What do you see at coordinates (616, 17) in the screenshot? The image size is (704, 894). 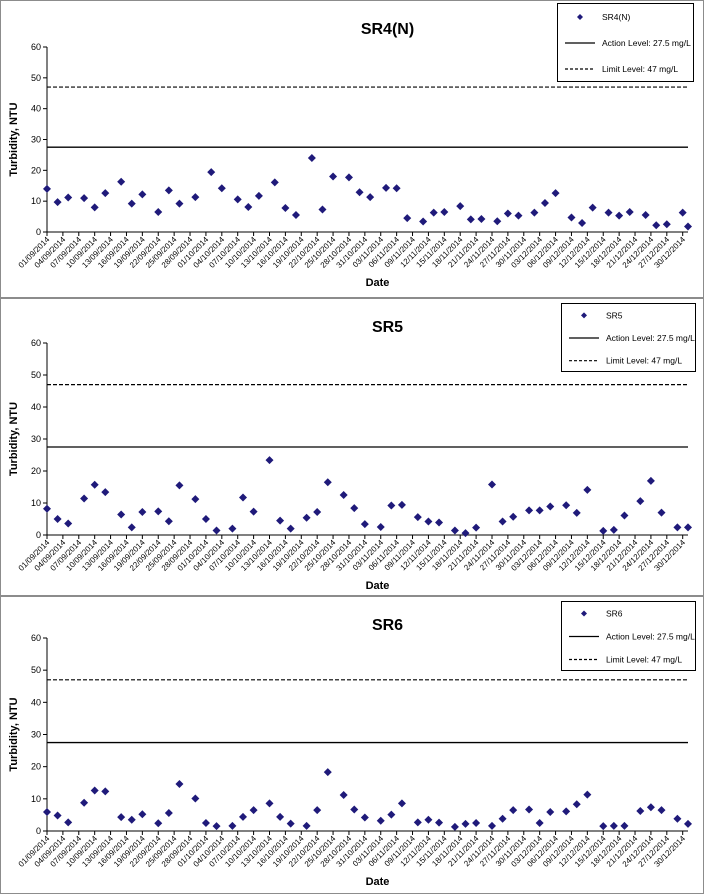 I see `legend-label: SR4(N)` at bounding box center [616, 17].